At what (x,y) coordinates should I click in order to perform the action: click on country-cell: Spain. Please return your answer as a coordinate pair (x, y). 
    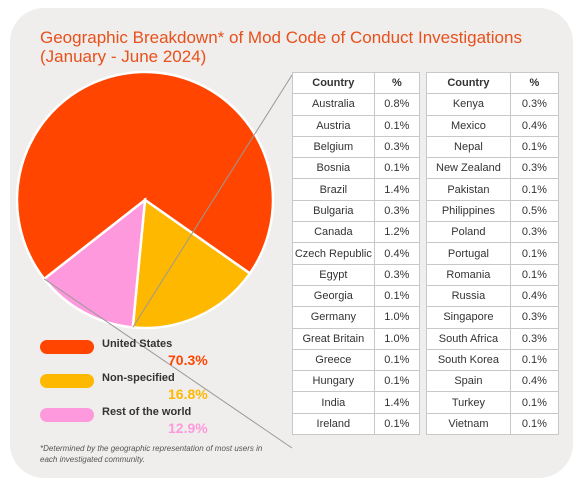
    Looking at the image, I should click on (468, 381).